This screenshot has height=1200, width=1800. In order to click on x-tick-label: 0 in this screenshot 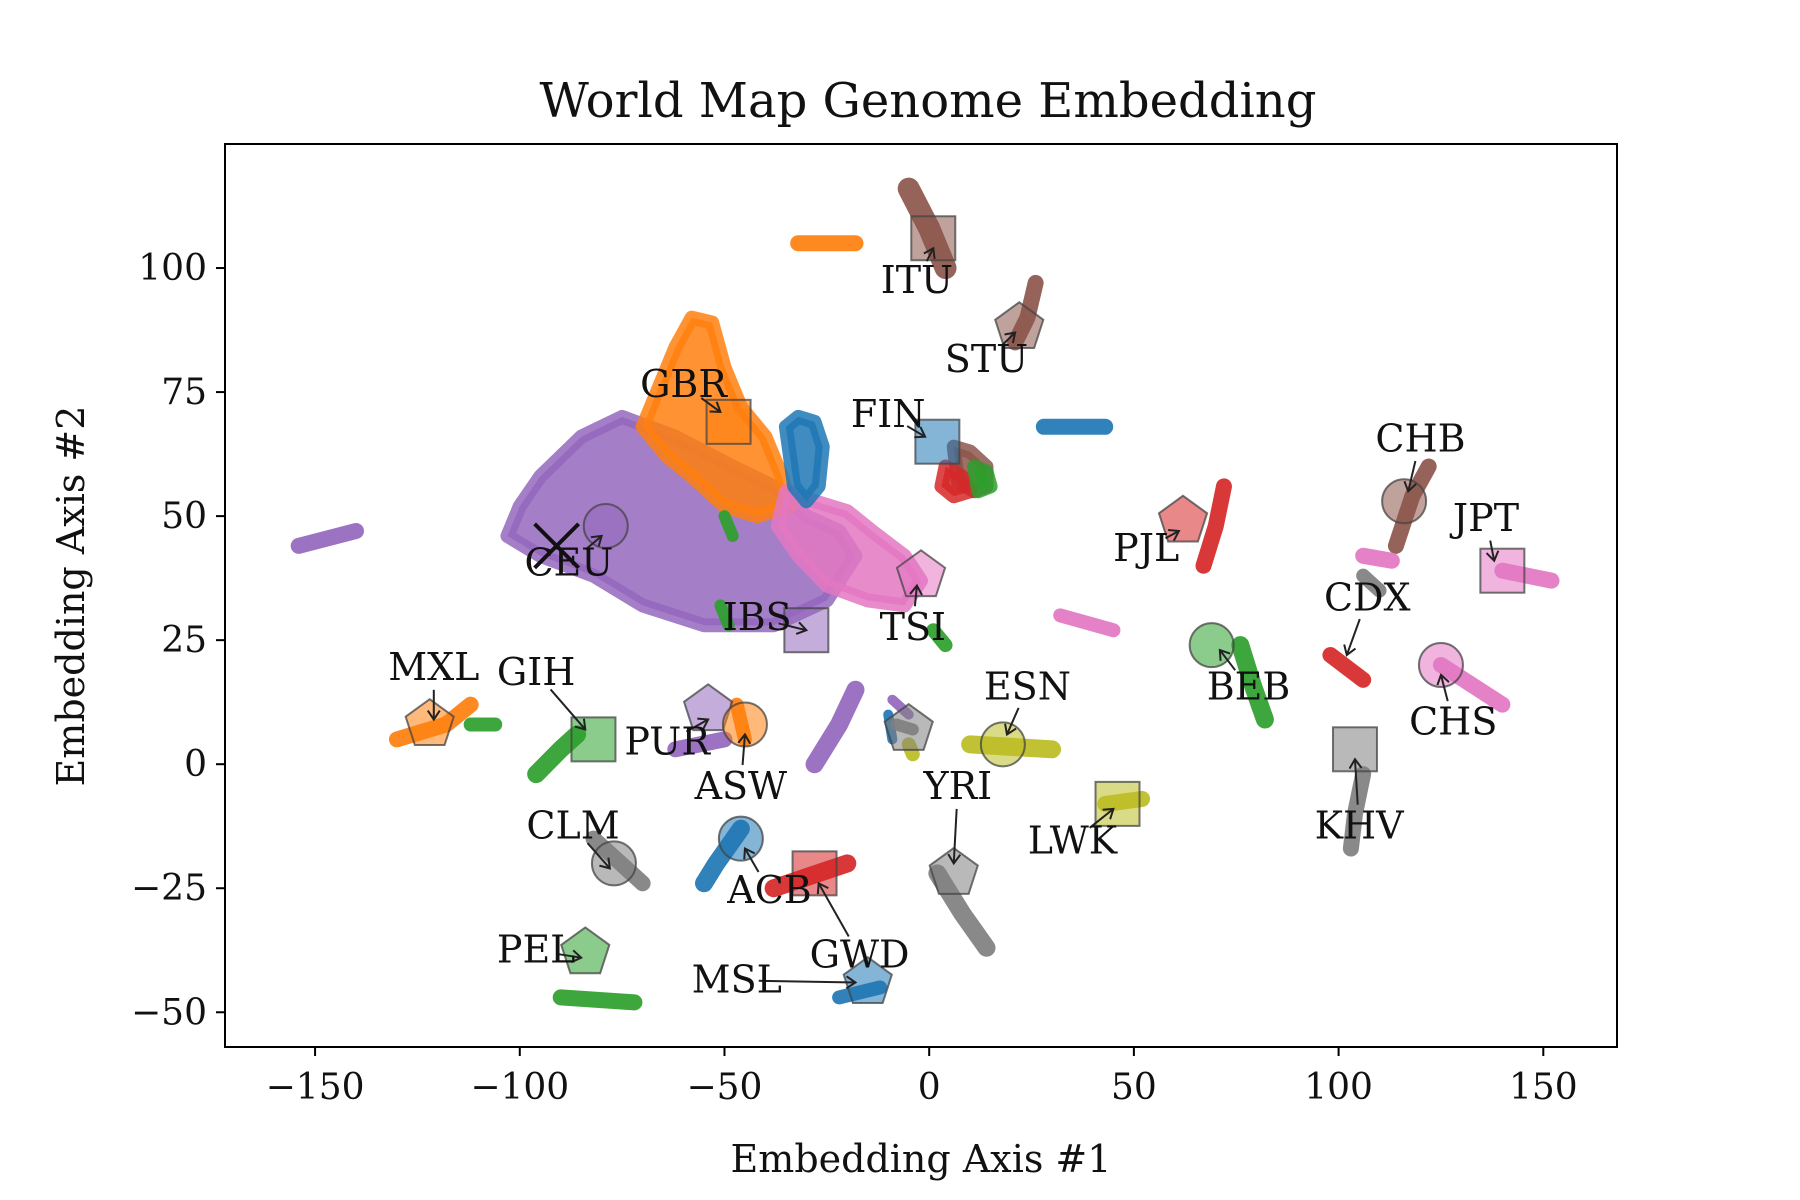, I will do `click(929, 1087)`.